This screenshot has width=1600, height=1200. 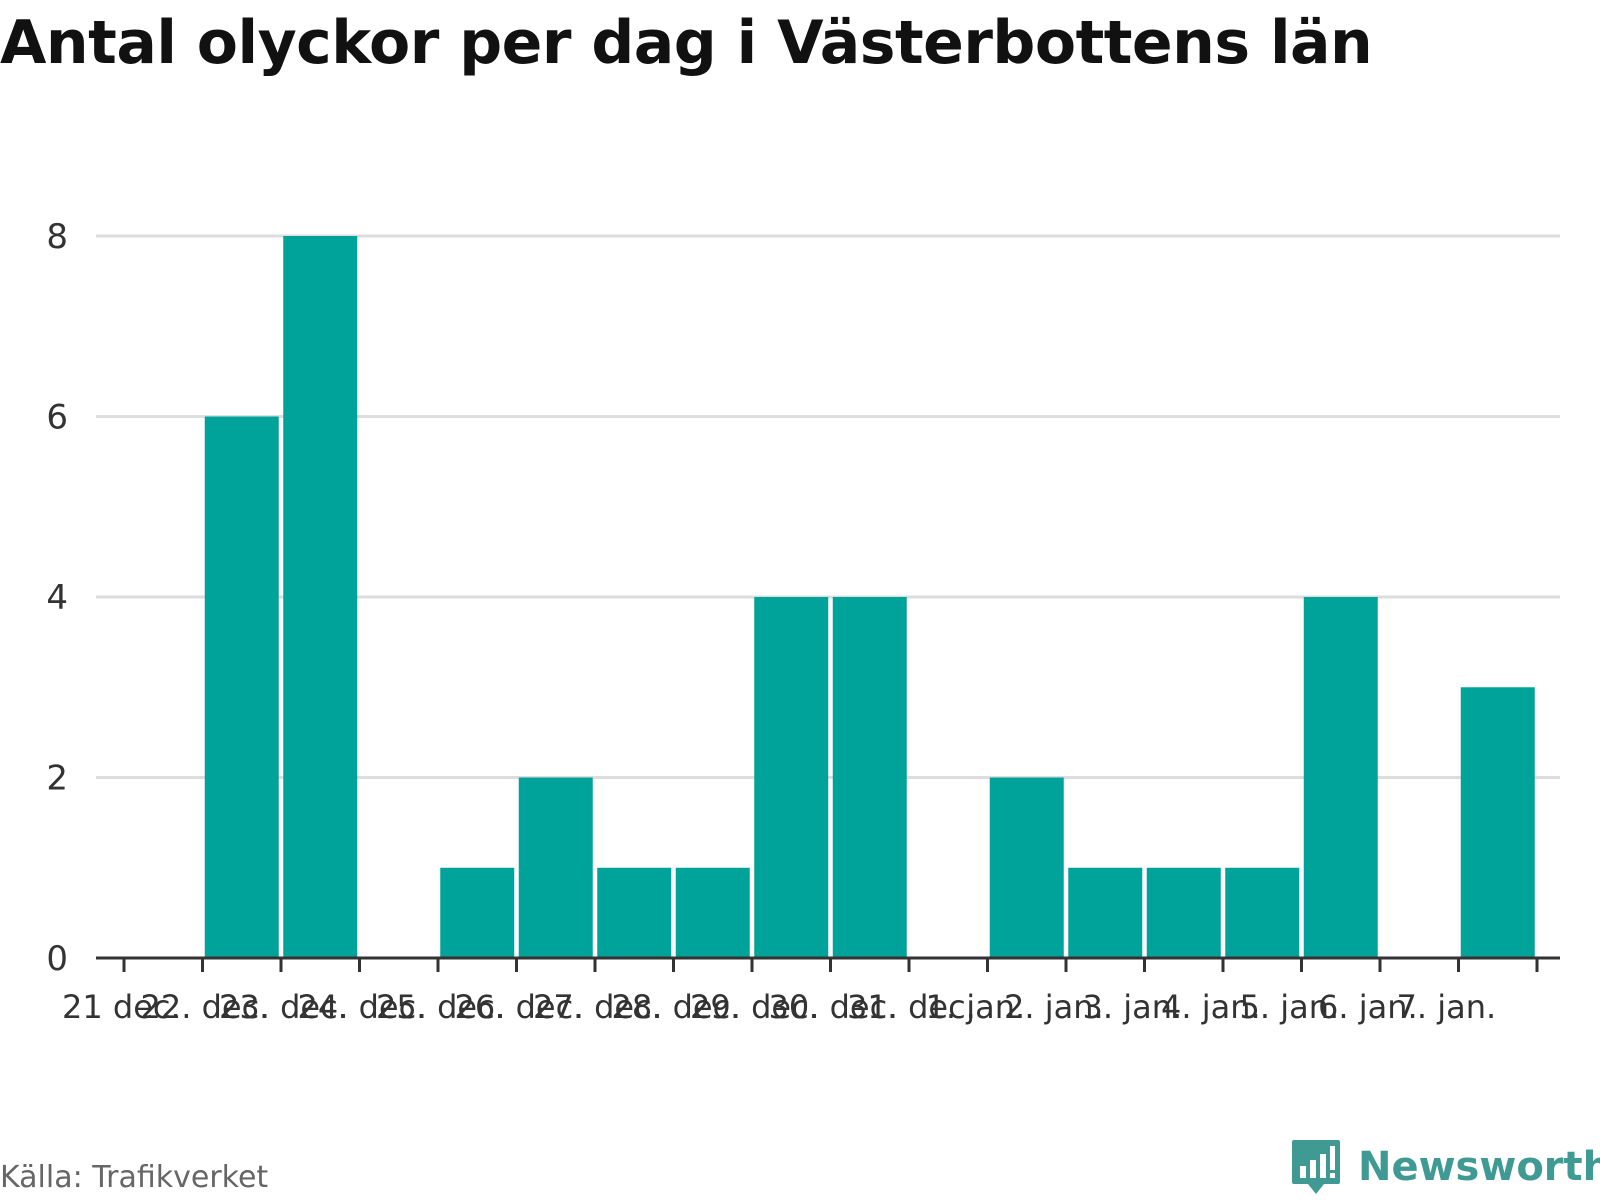 What do you see at coordinates (833, 1007) in the screenshot?
I see `x-tick-label: 30. dec.` at bounding box center [833, 1007].